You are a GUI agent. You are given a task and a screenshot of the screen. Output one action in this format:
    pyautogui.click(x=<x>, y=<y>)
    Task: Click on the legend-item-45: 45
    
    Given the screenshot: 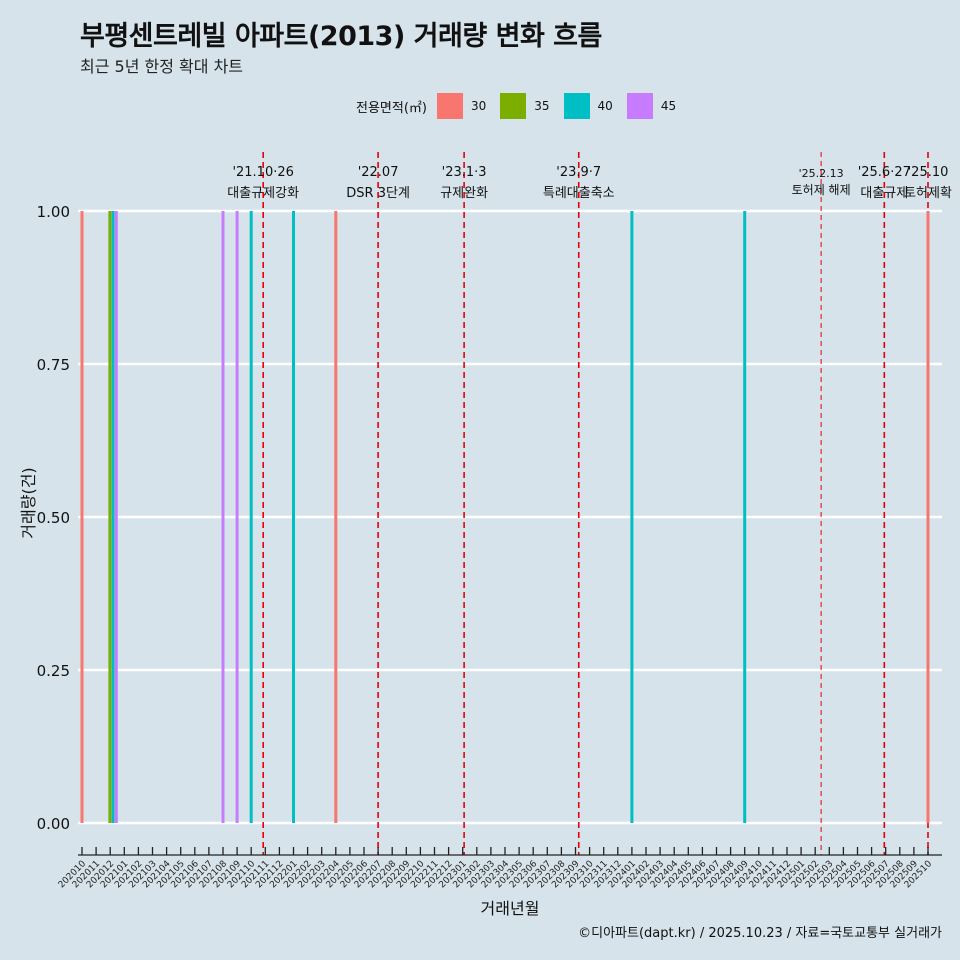 What is the action you would take?
    pyautogui.click(x=651, y=106)
    